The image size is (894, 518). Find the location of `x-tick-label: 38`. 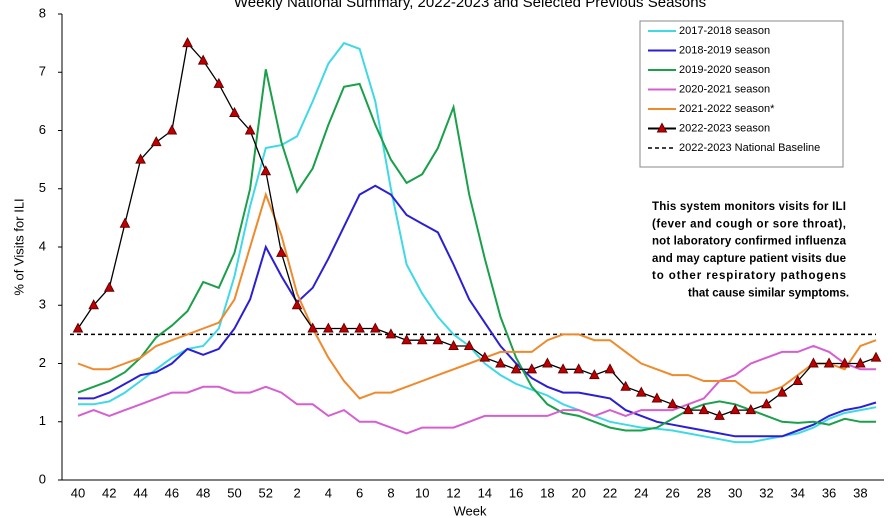

x-tick-label: 38 is located at coordinates (860, 492).